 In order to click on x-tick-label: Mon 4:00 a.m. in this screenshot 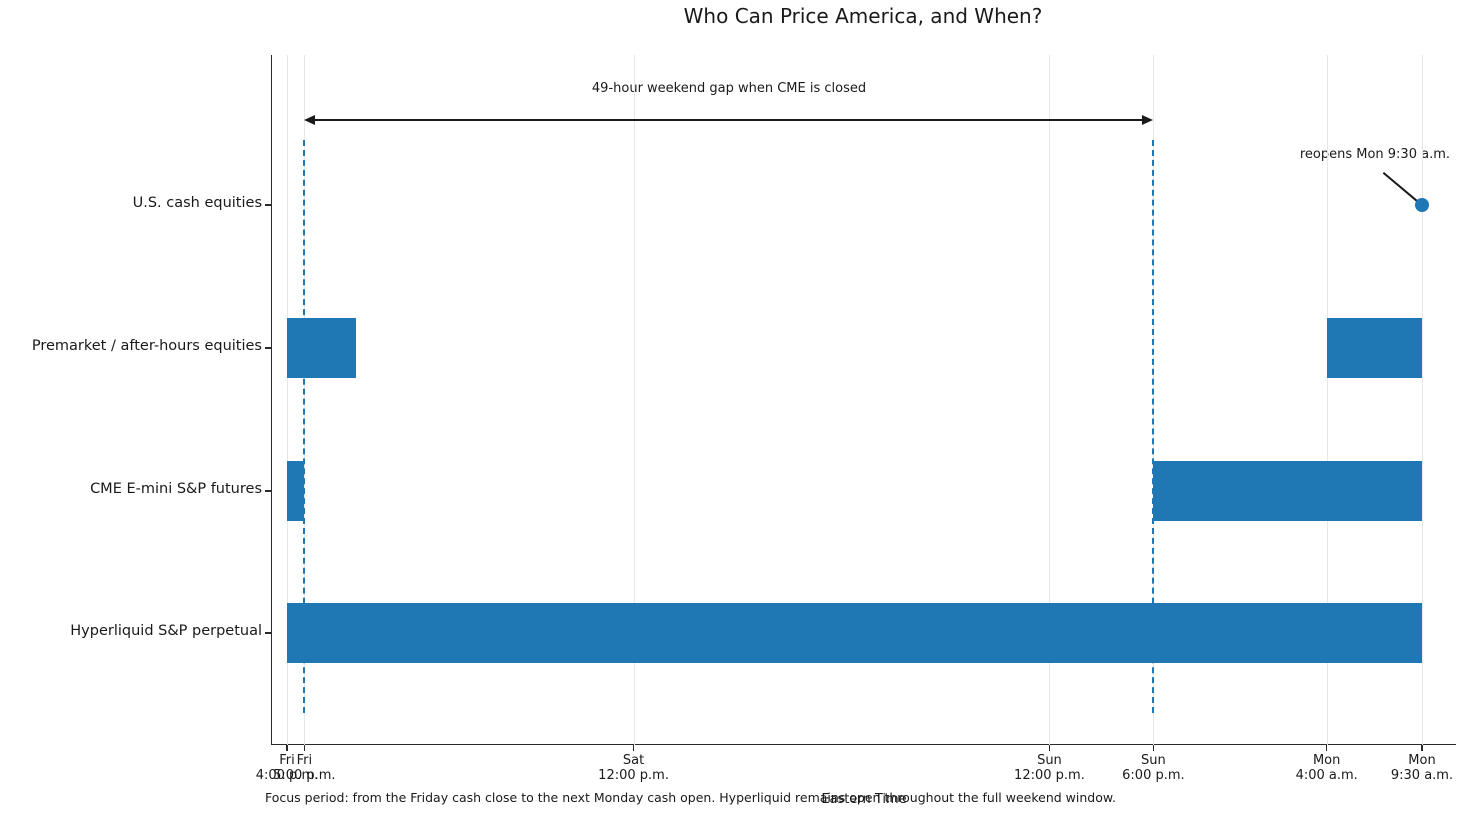, I will do `click(1327, 768)`.